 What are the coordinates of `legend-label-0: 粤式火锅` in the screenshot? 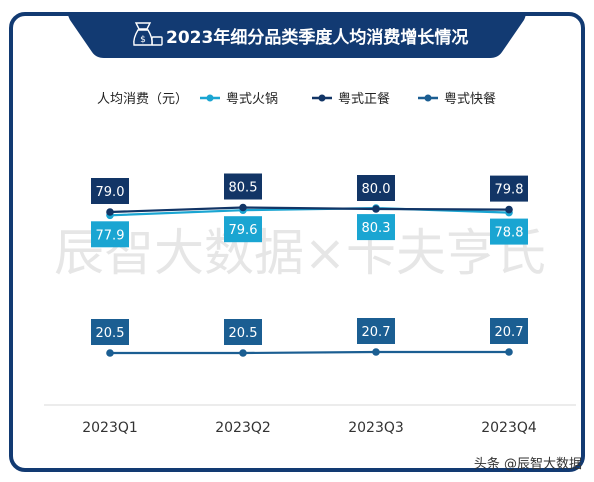 It's located at (252, 99).